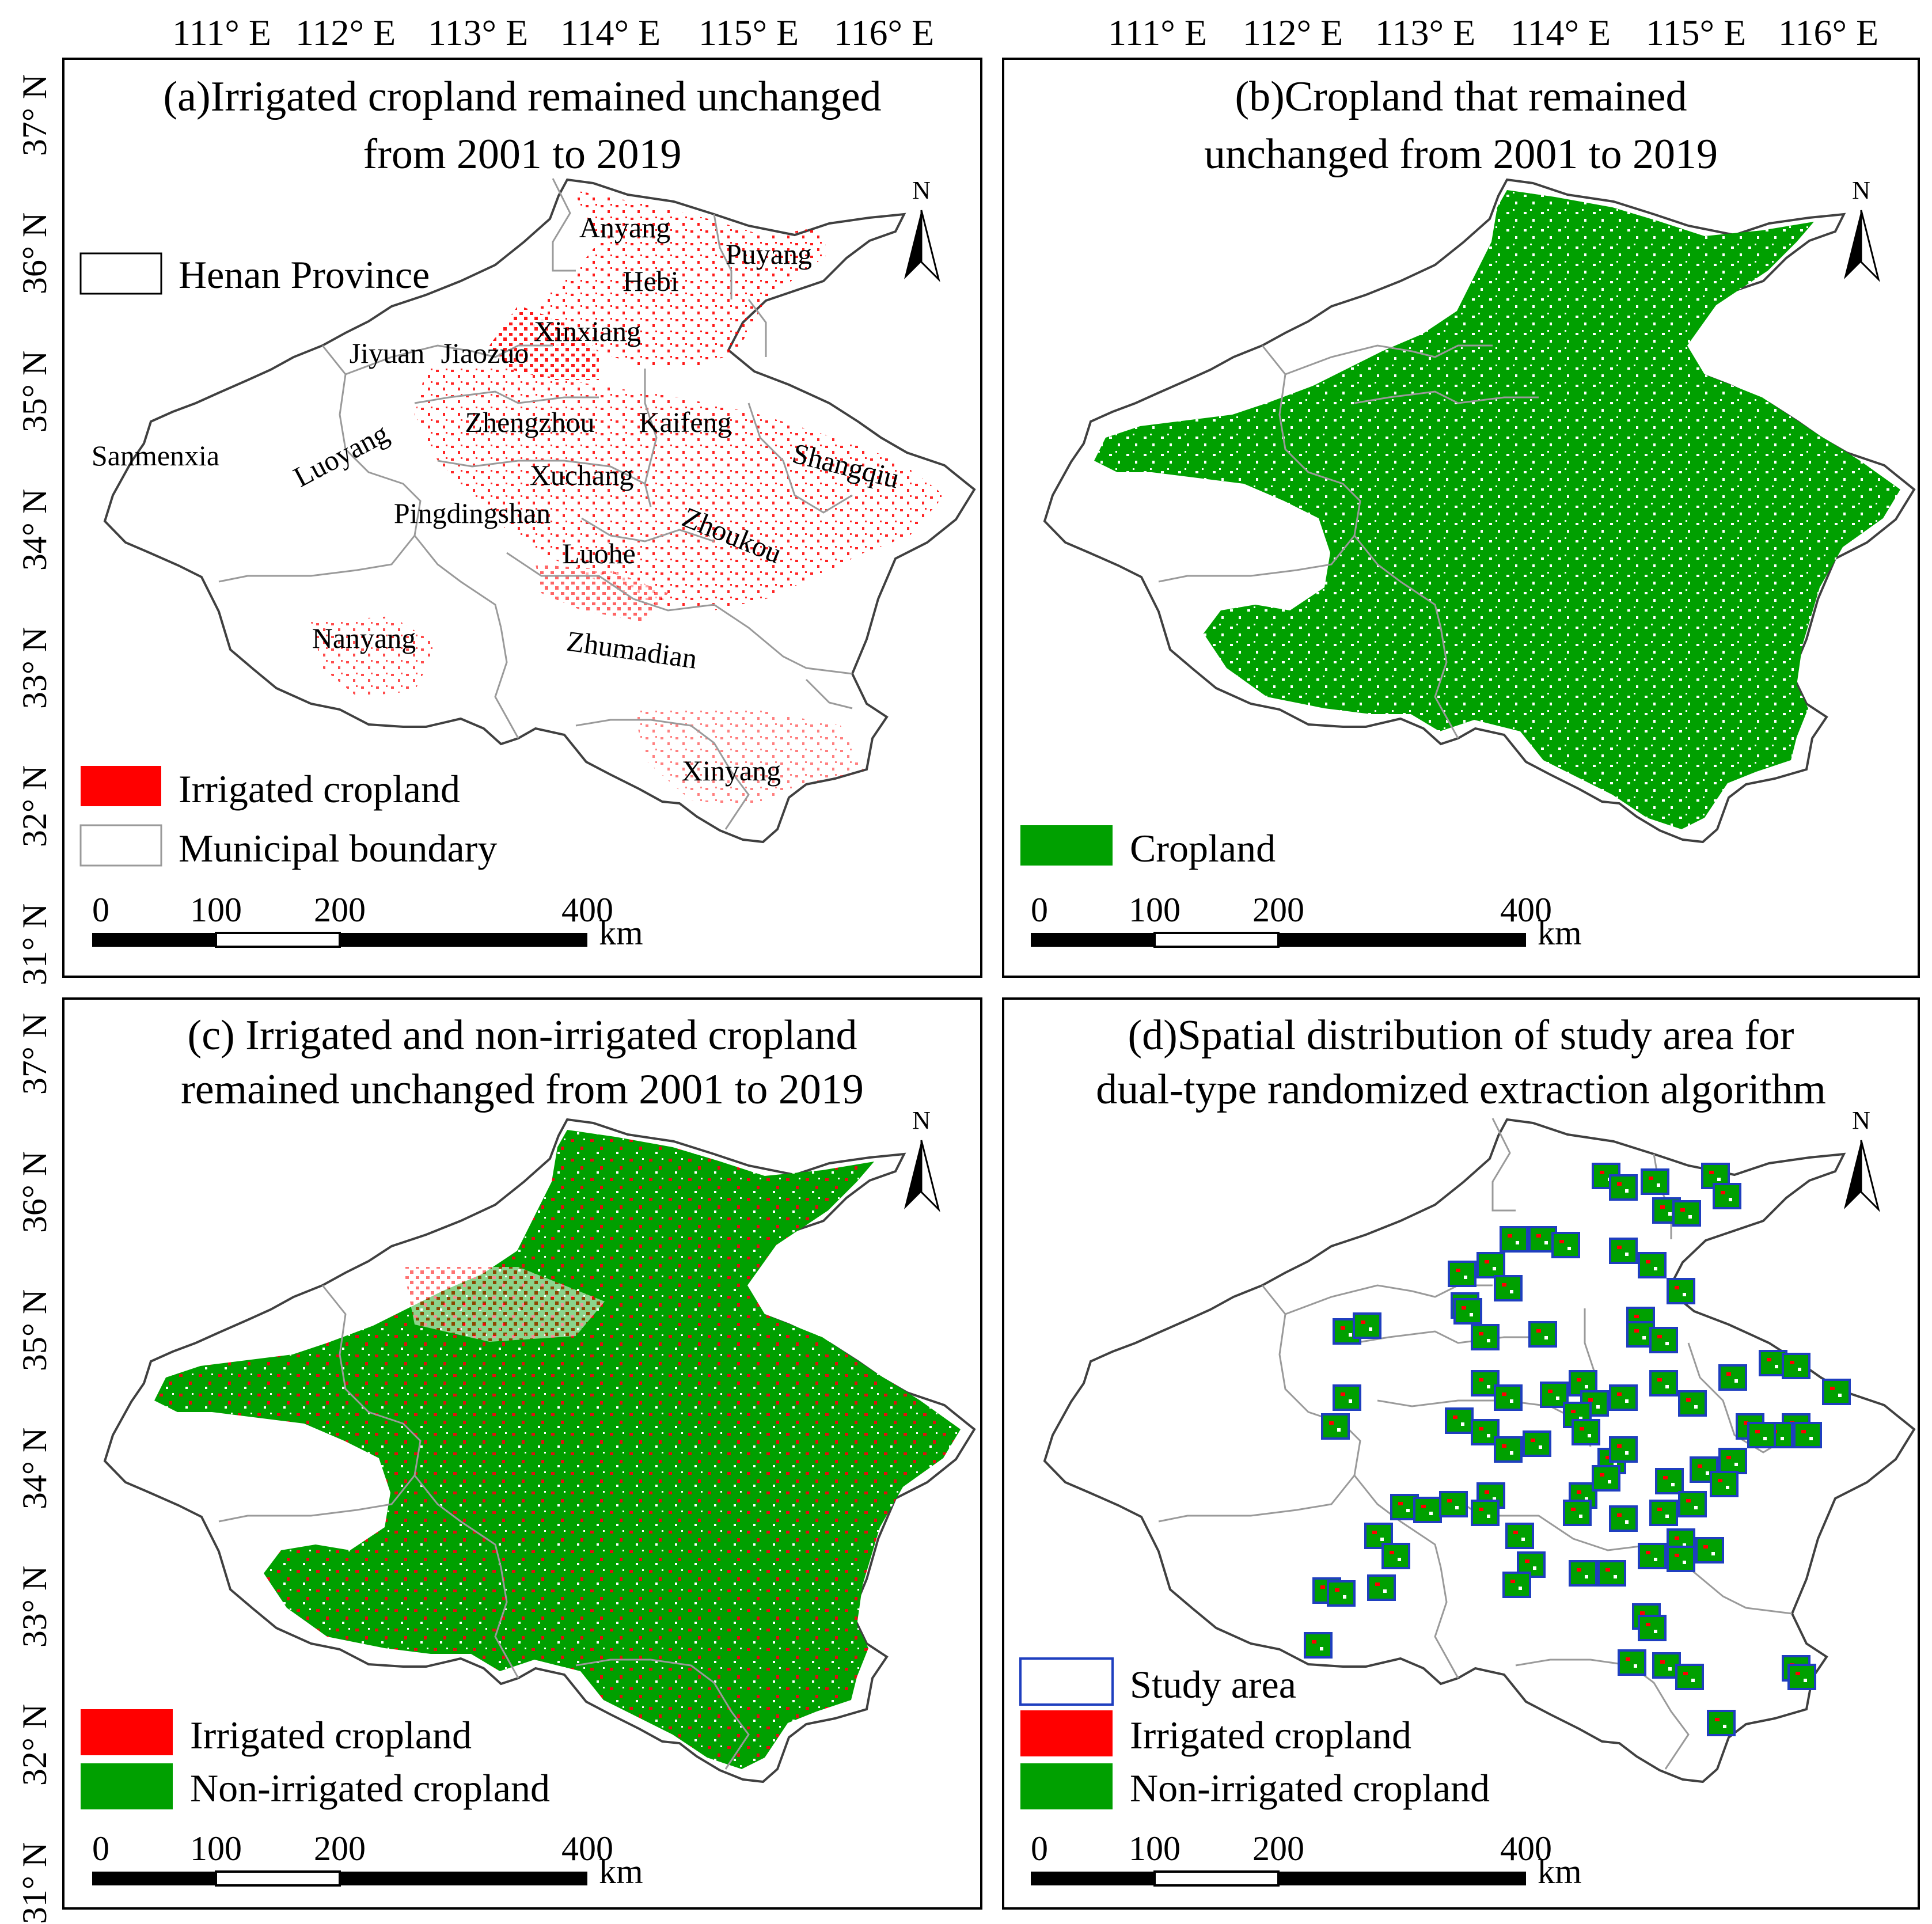 This screenshot has height=1924, width=1932. Describe the element at coordinates (1066, 845) in the screenshot. I see `legend-swatch-cropland` at that location.